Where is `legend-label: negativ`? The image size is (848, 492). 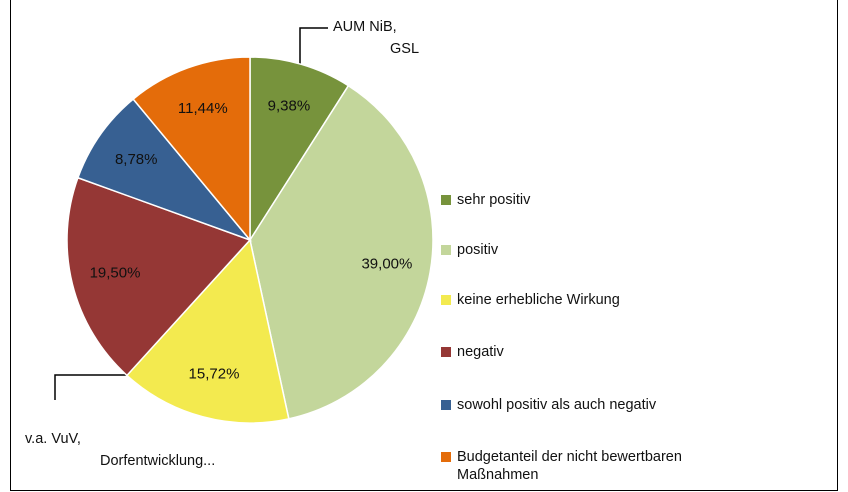 legend-label: negativ is located at coordinates (480, 352).